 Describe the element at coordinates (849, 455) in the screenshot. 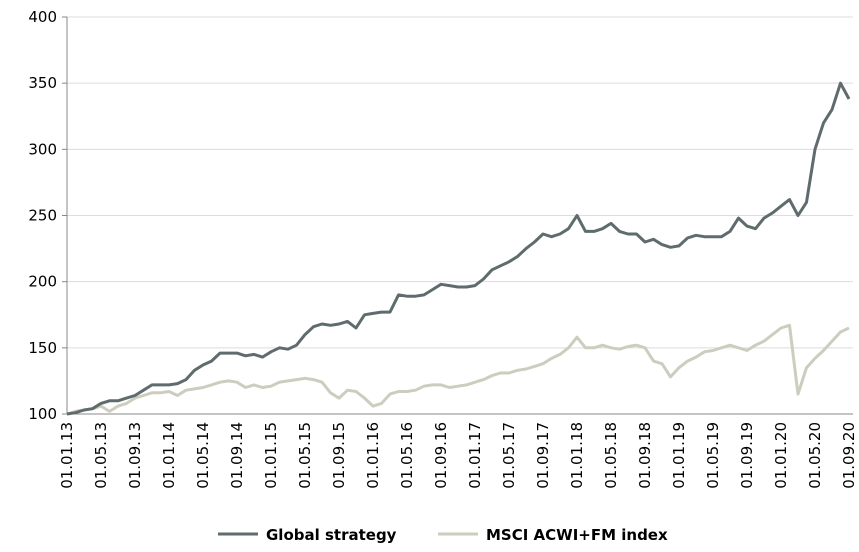

I see `x-tick-label: 01.09.20` at that location.